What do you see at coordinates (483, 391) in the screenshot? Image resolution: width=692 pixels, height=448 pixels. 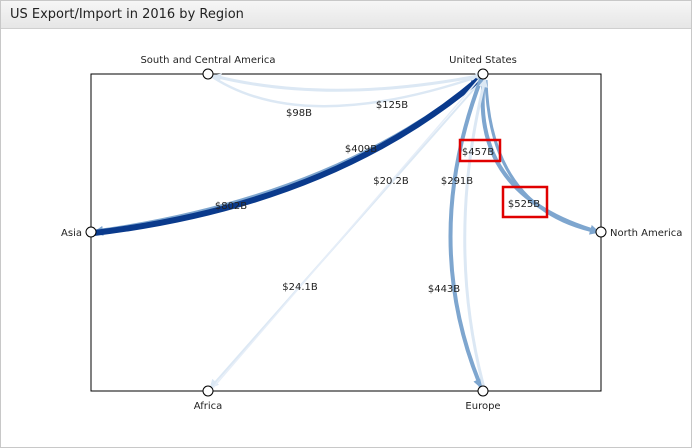 I see `node-europe` at bounding box center [483, 391].